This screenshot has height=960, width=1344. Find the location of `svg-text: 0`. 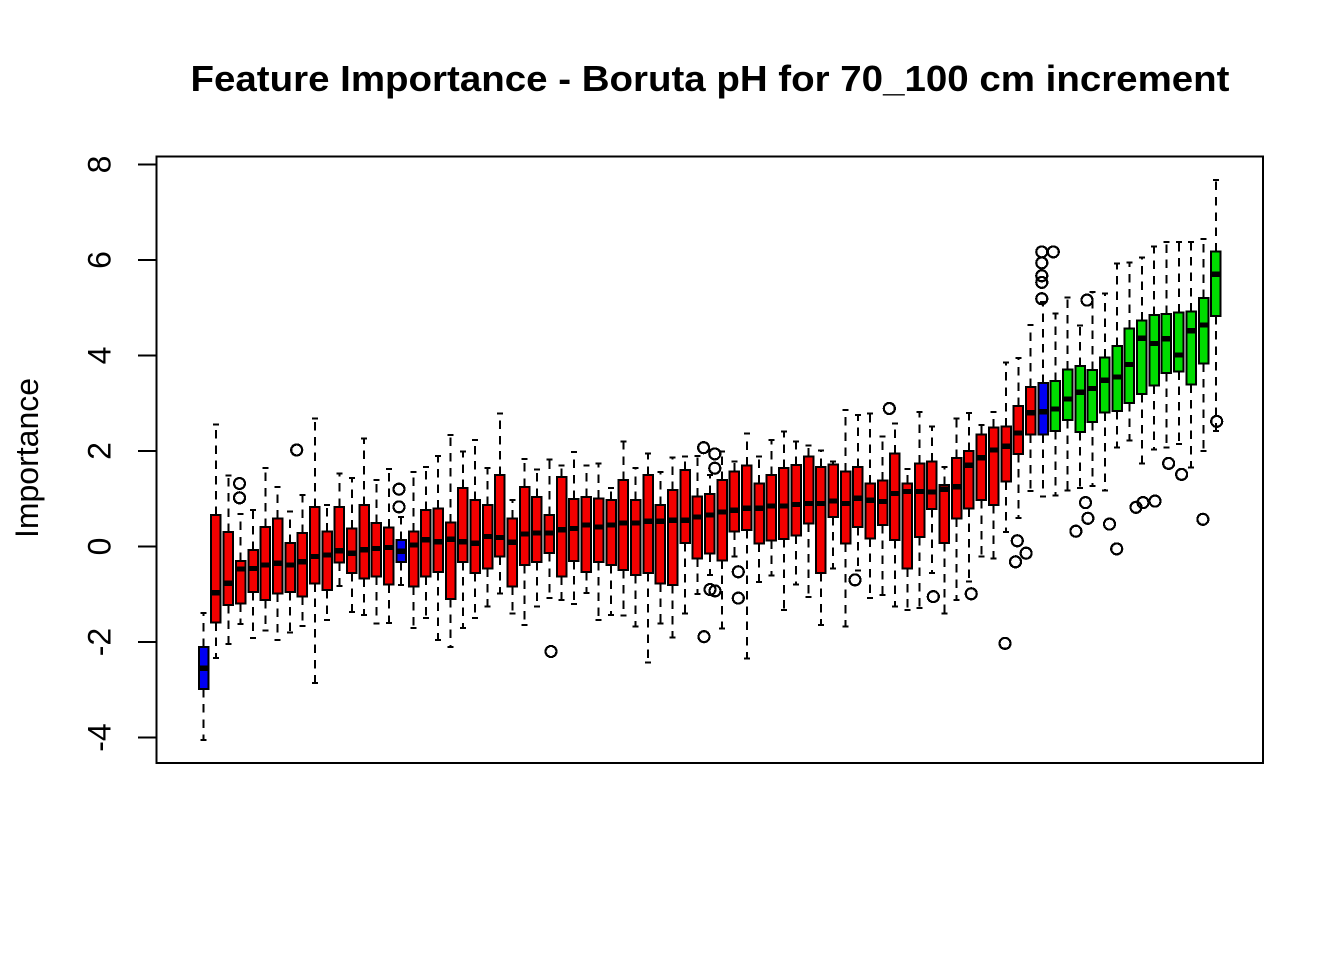

svg-text: 0 is located at coordinates (100, 547).